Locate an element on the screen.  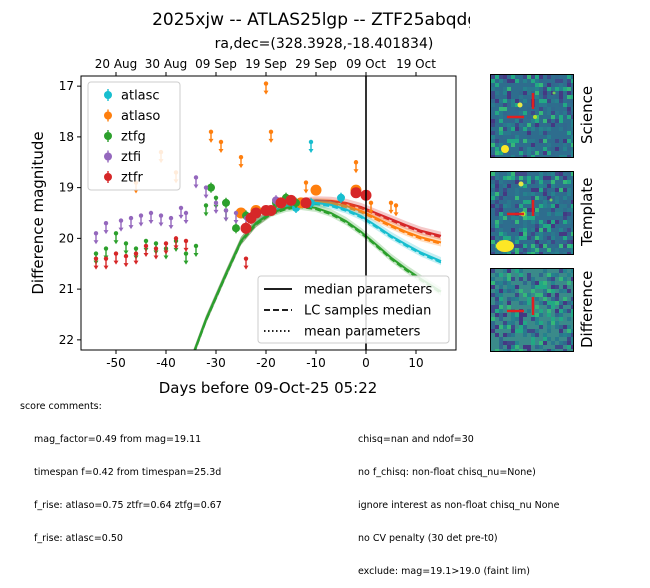
legend-label-ztfg: ztfg is located at coordinates (133, 137).